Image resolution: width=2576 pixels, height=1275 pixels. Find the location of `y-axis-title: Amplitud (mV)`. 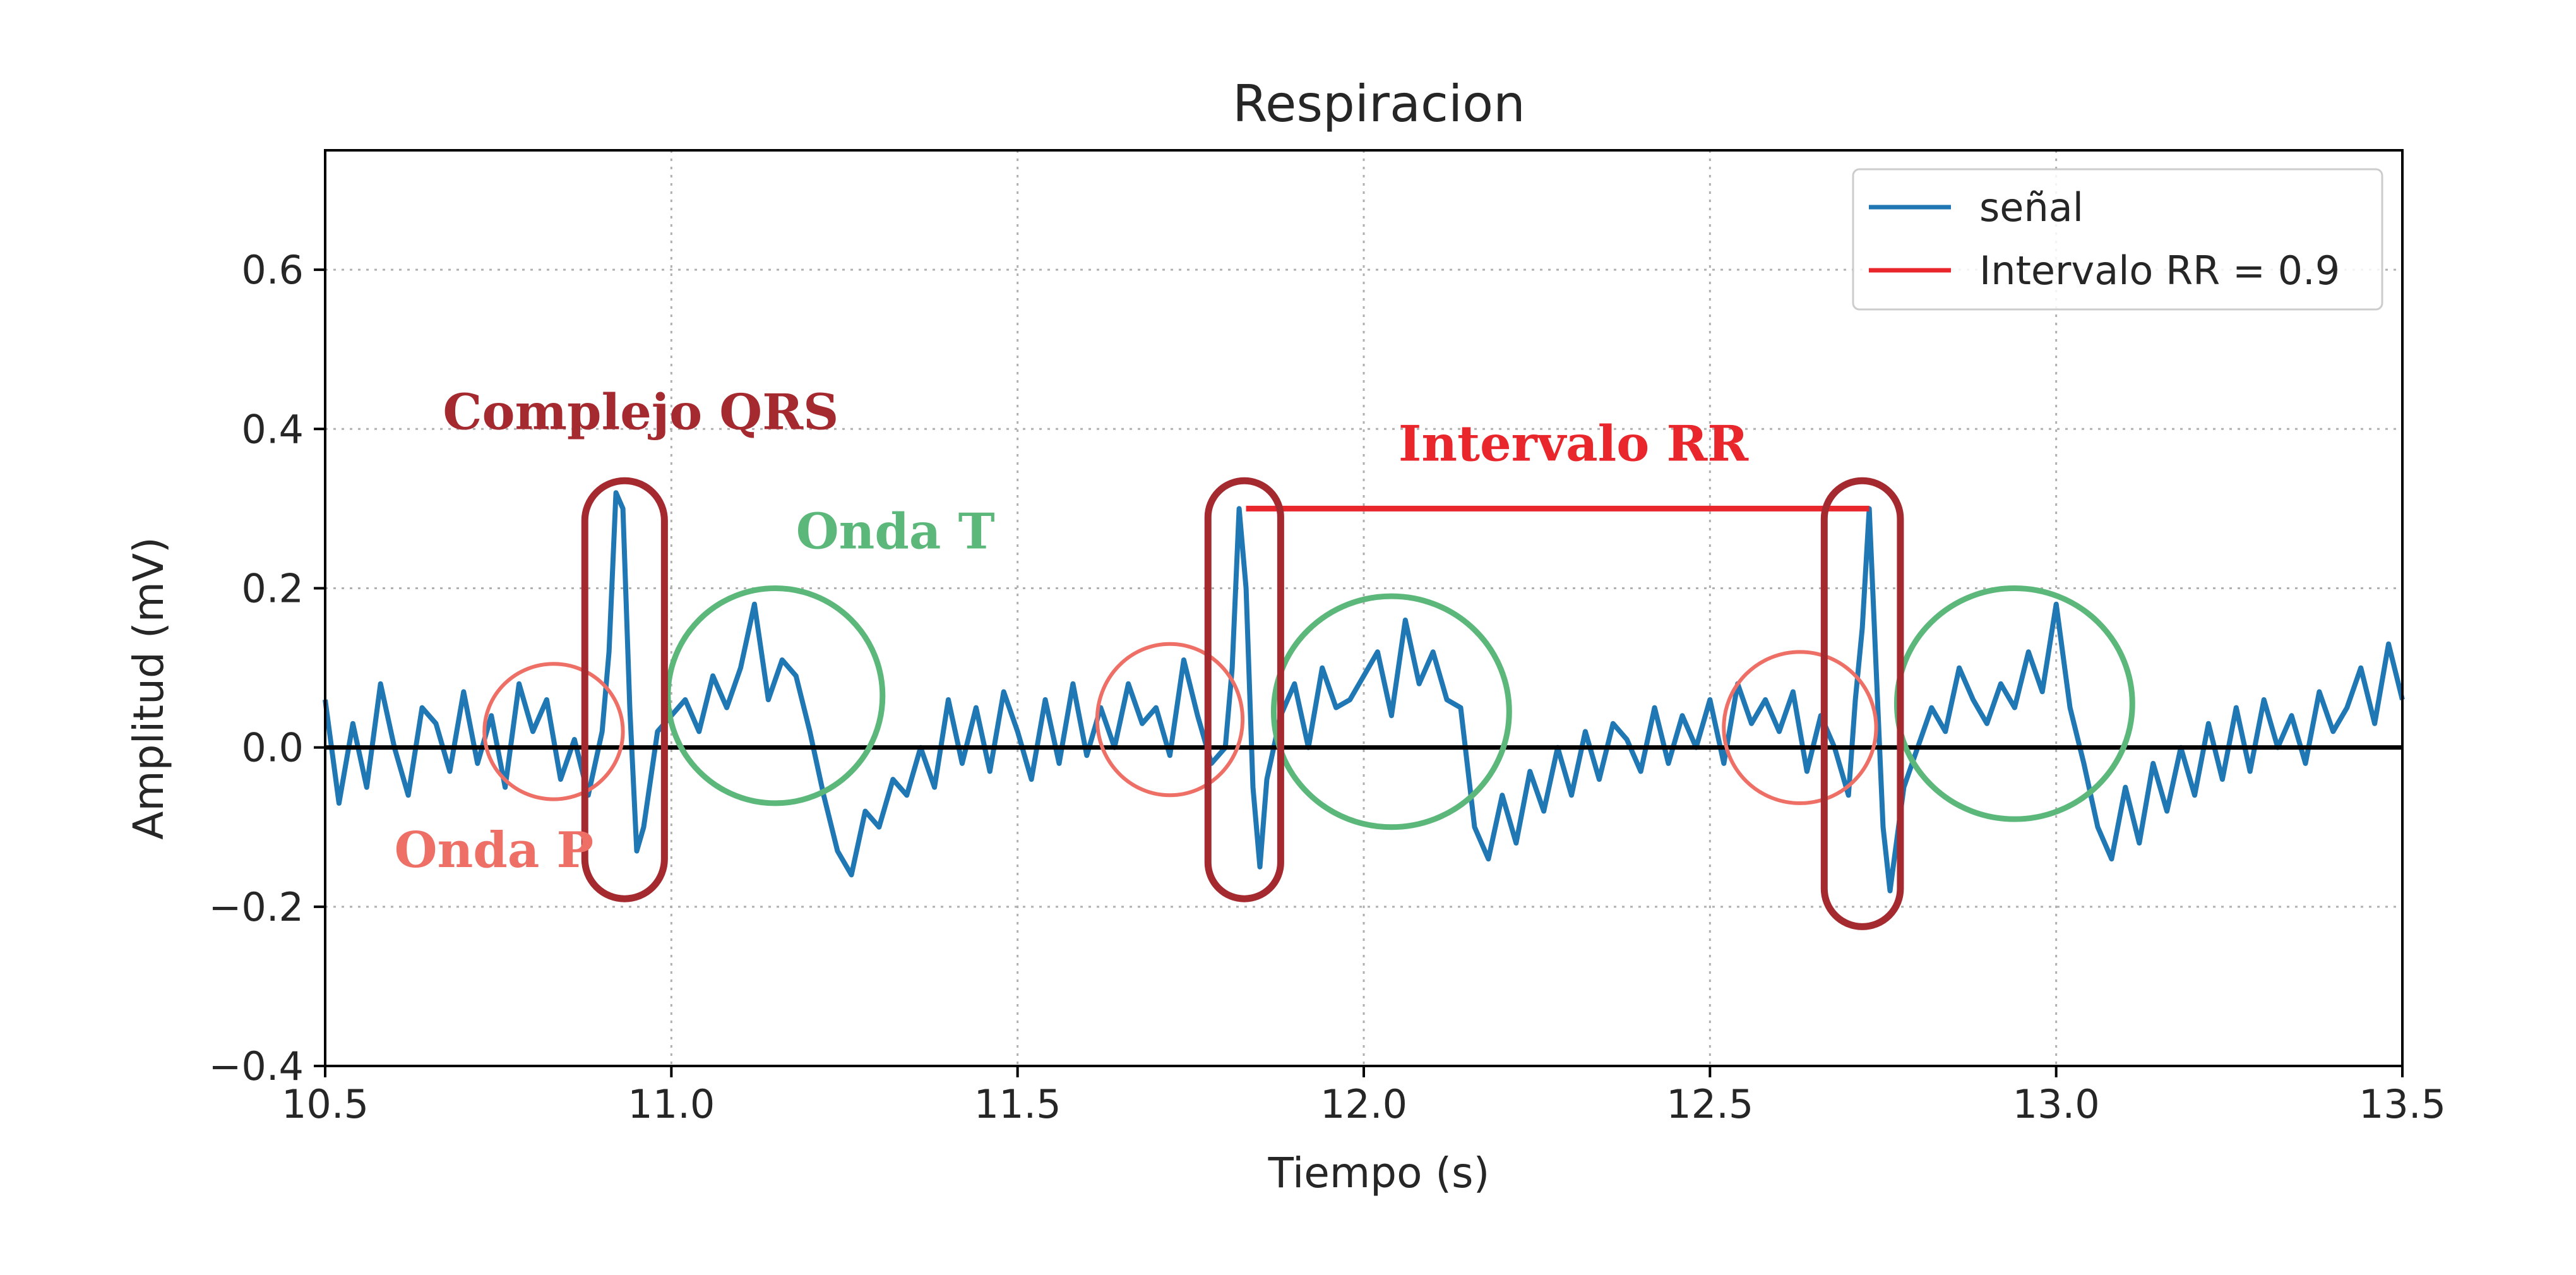

y-axis-title: Amplitud (mV) is located at coordinates (148, 688).